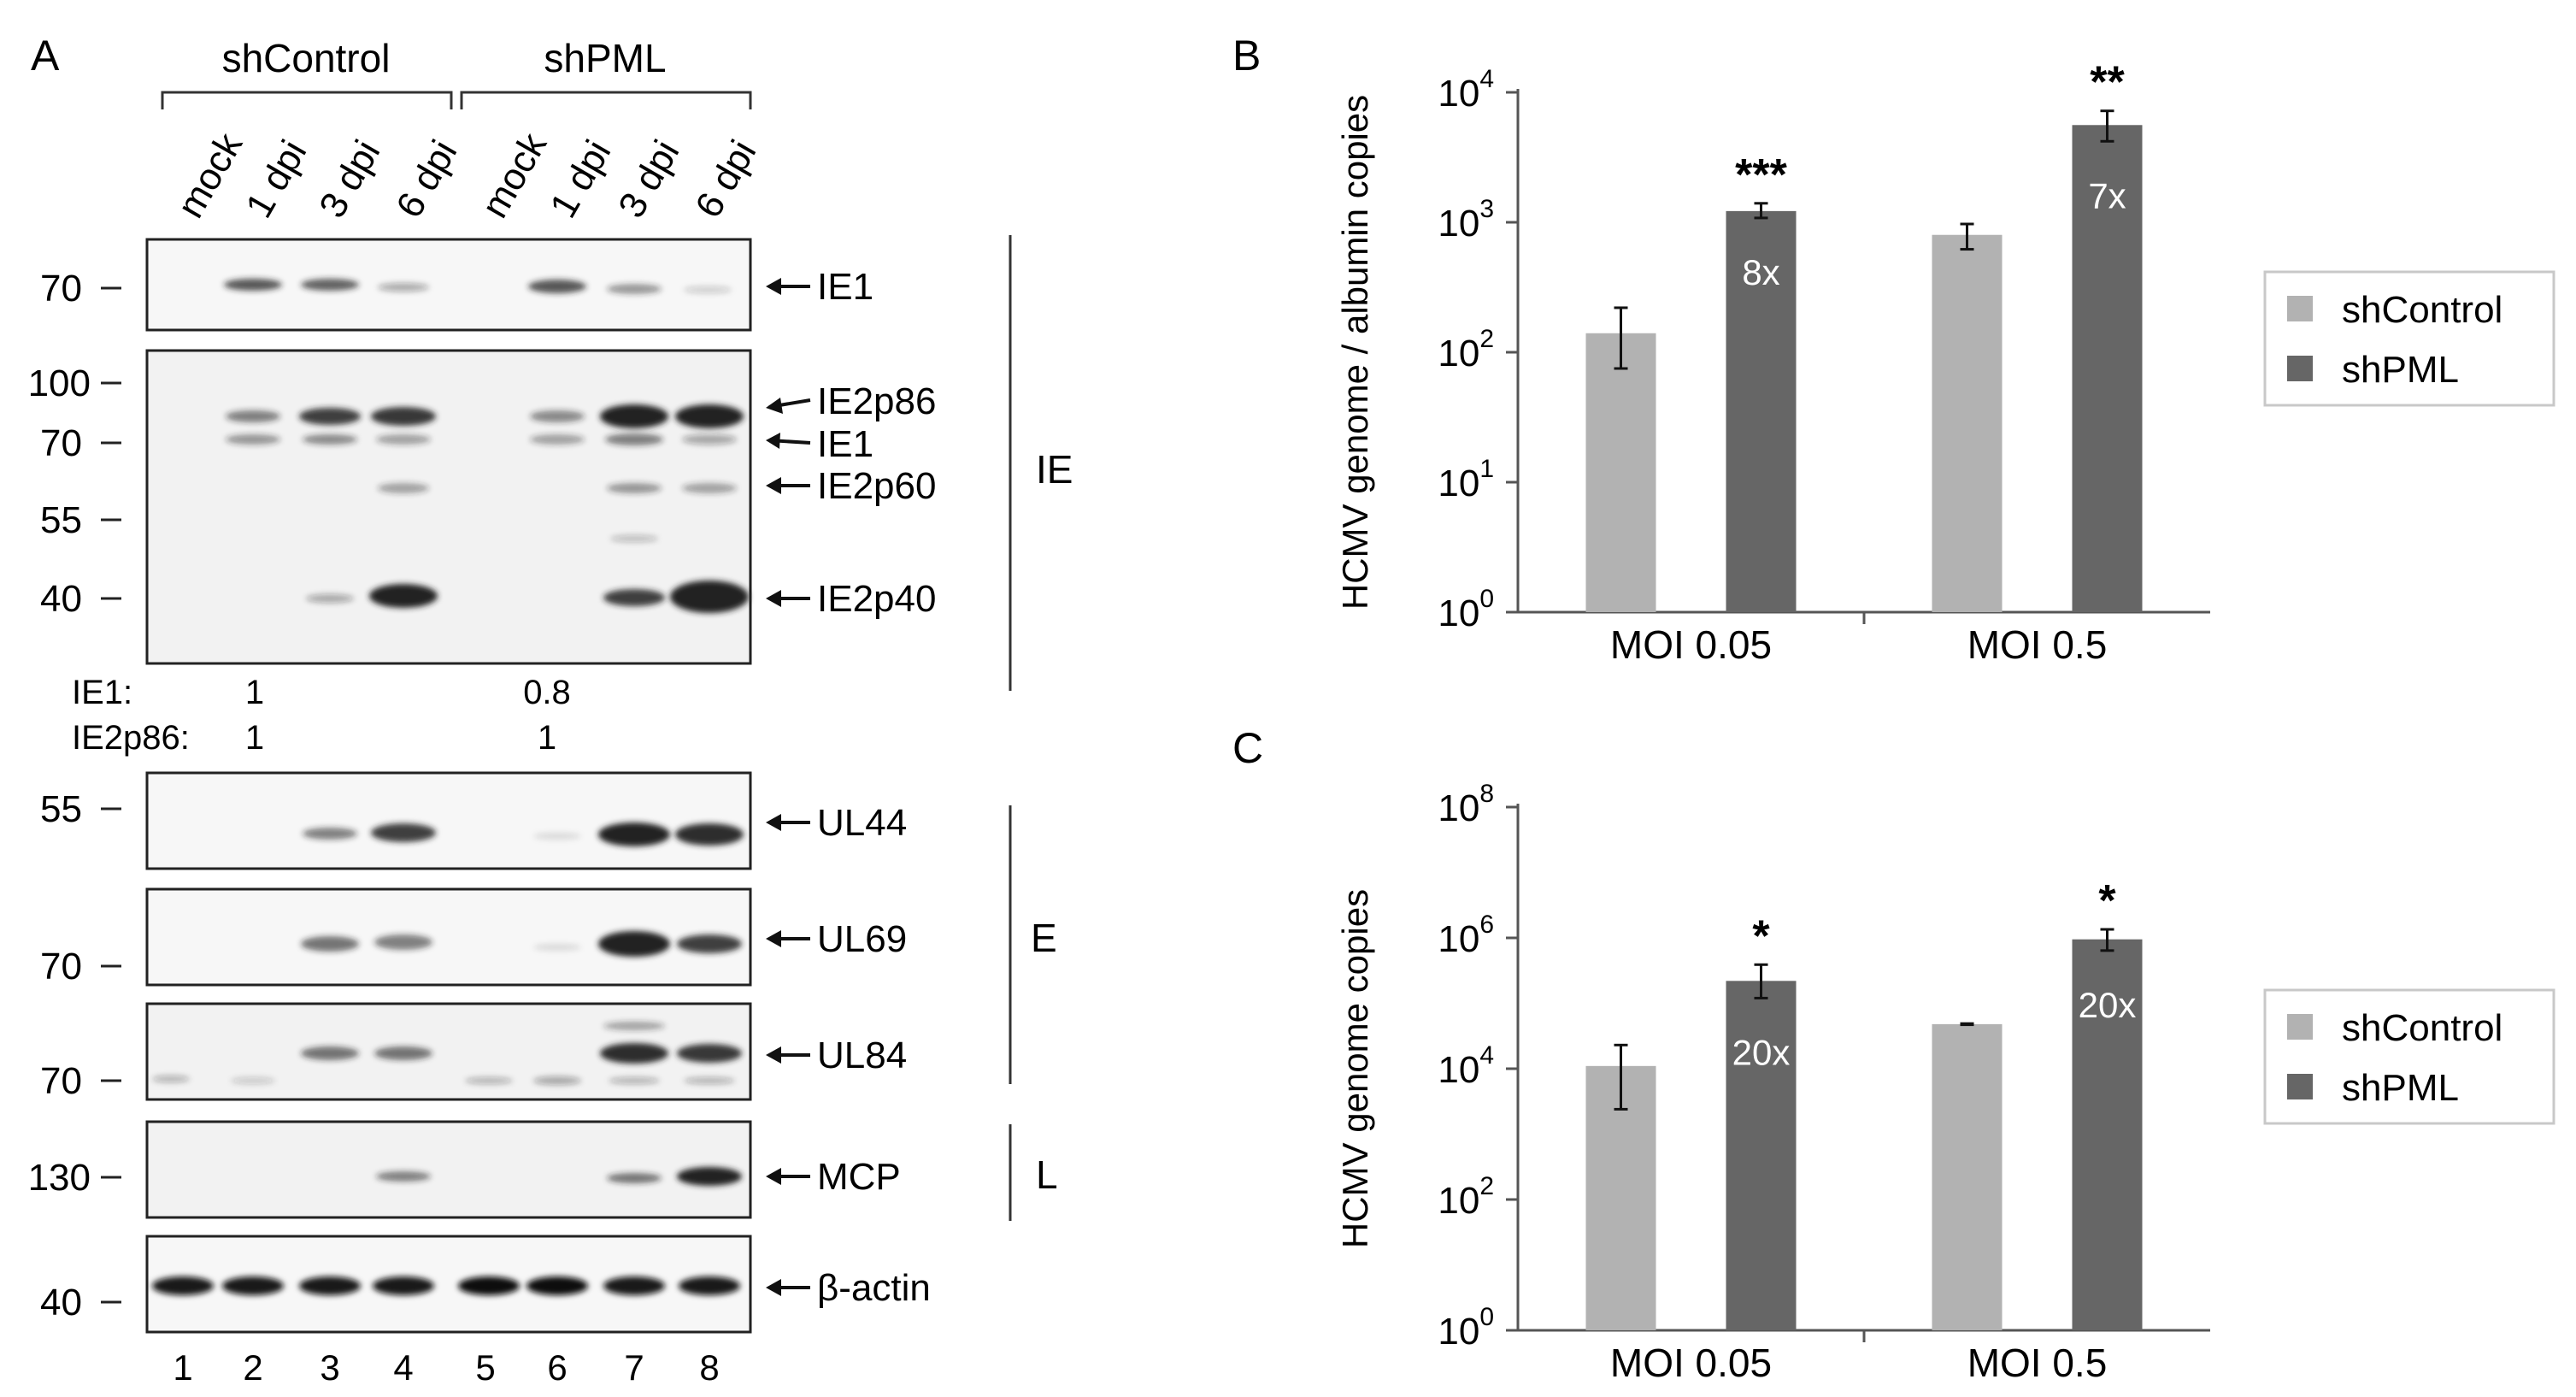 The width and height of the screenshot is (2576, 1397). Describe the element at coordinates (2108, 1005) in the screenshot. I see `fold-change-label: 20x` at that location.